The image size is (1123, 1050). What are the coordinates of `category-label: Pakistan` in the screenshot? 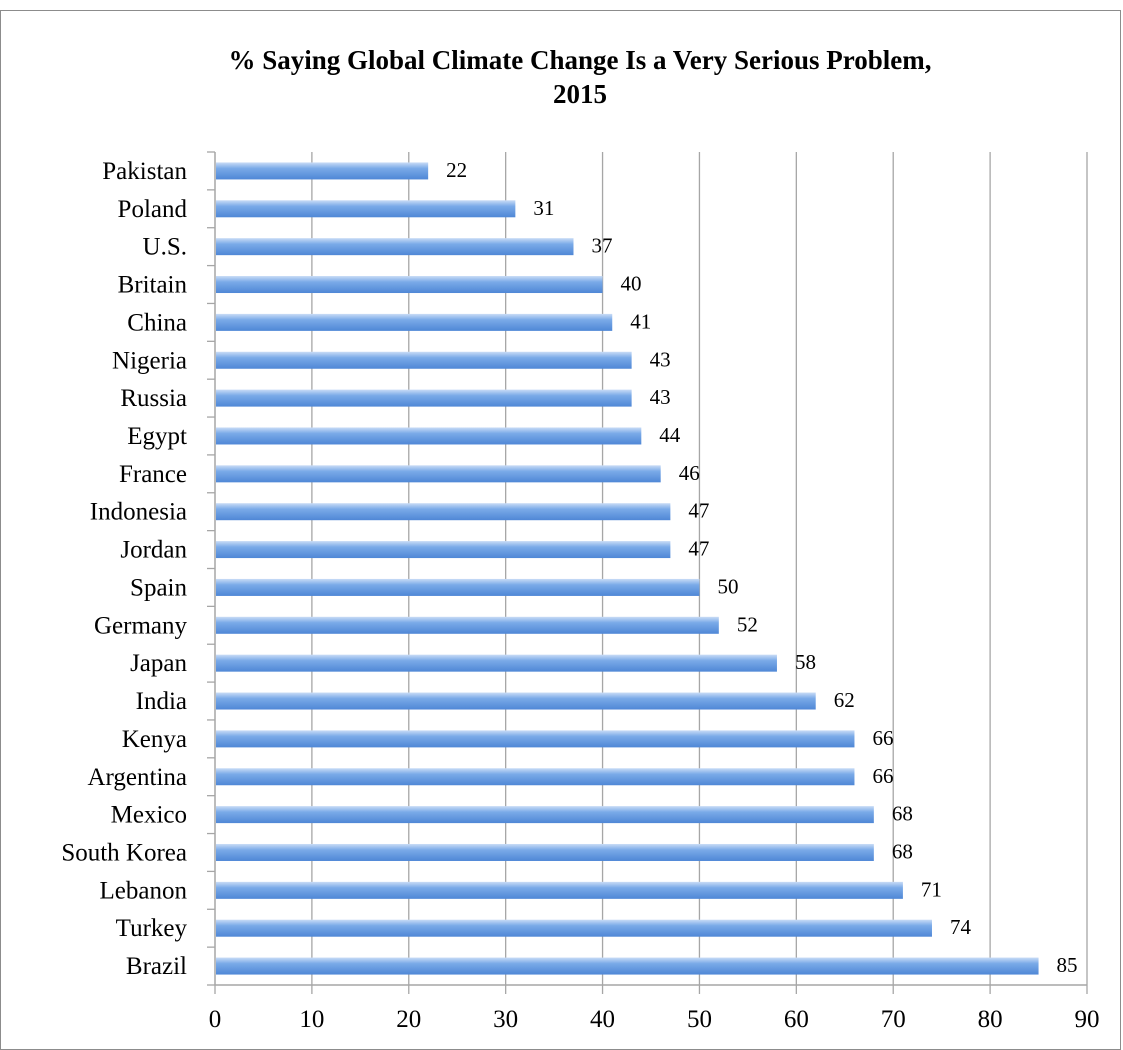 It's located at (144, 171).